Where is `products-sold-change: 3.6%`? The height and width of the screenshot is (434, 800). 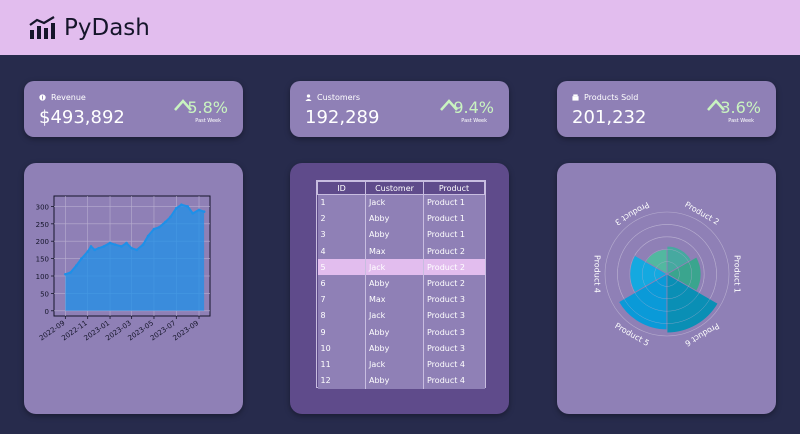
products-sold-change: 3.6% is located at coordinates (740, 107).